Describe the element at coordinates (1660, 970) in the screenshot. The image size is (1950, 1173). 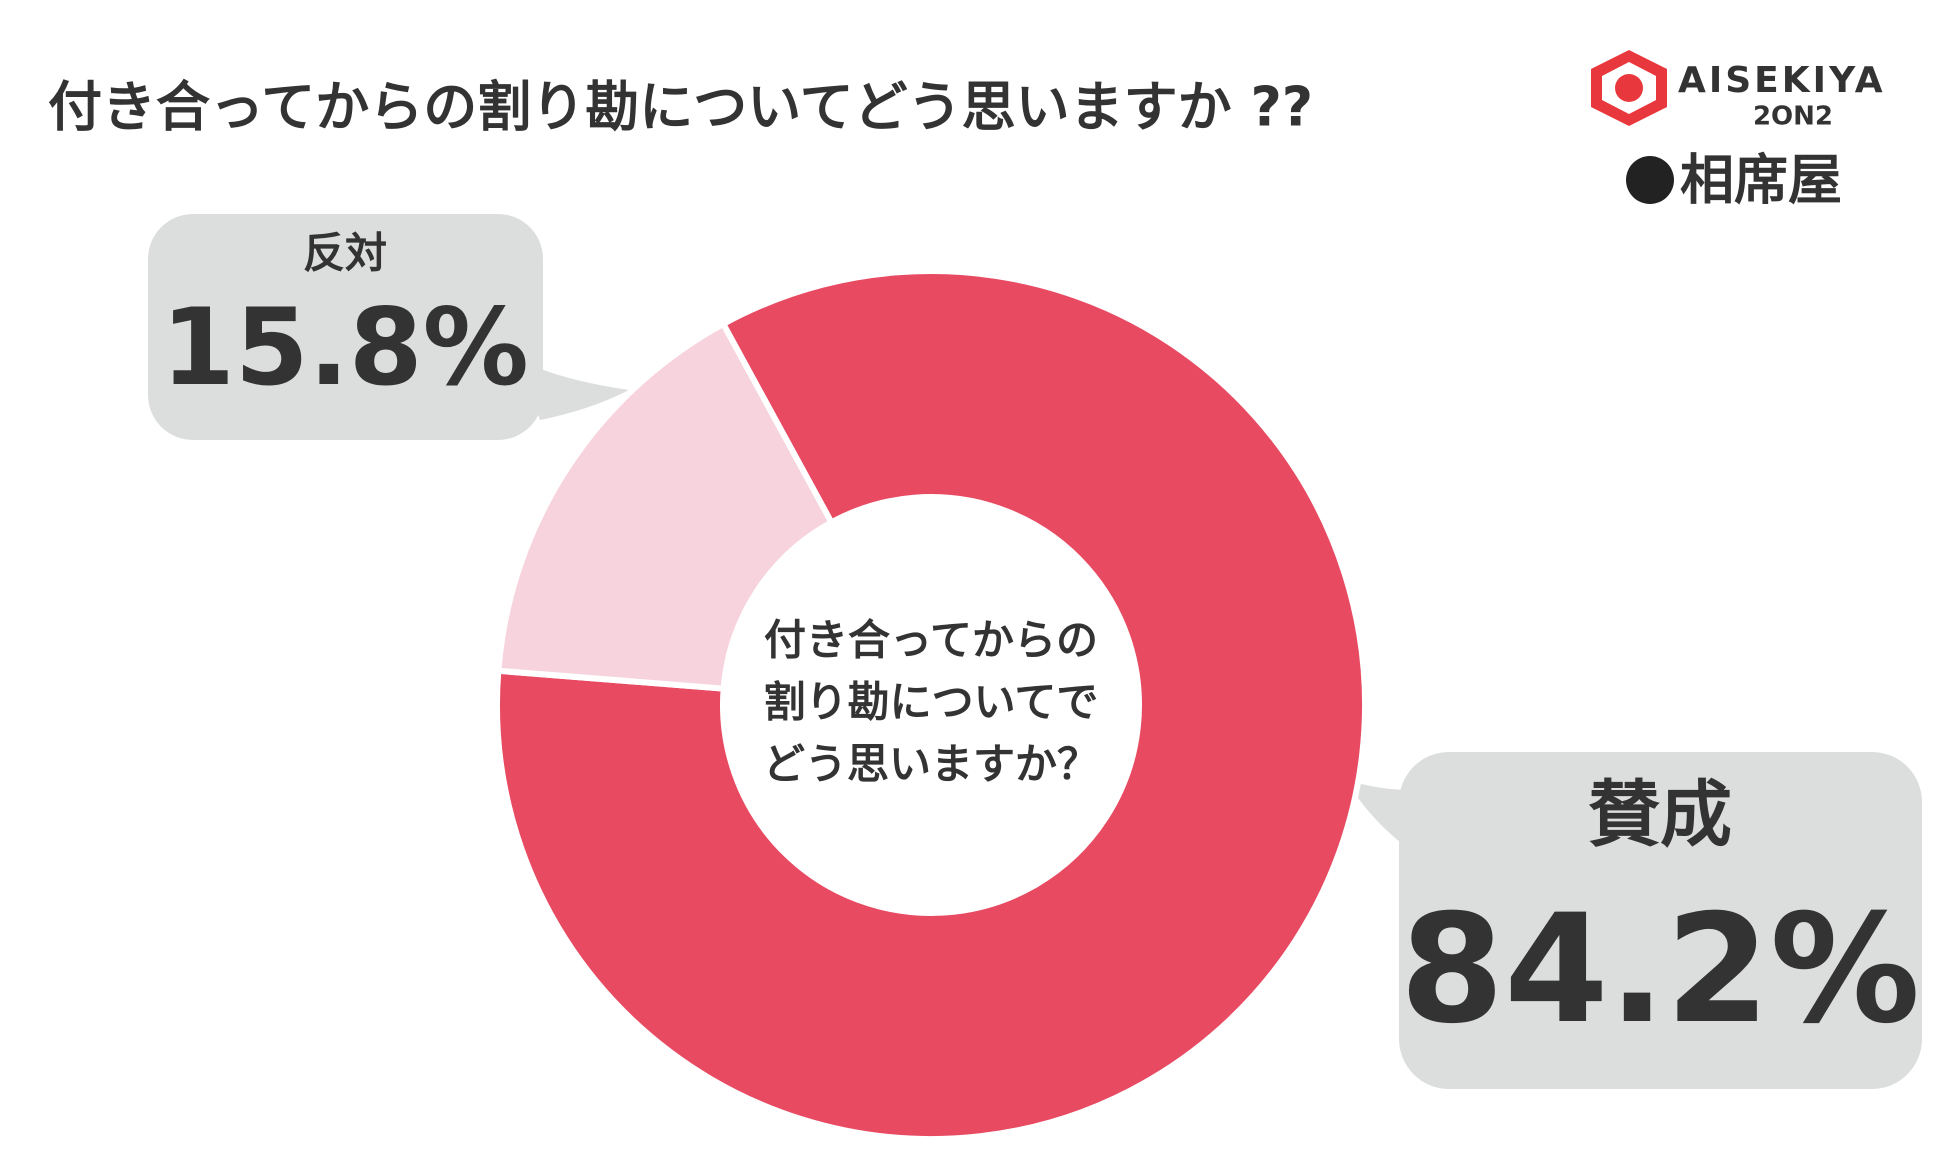
I see `value-label: 84.2%` at that location.